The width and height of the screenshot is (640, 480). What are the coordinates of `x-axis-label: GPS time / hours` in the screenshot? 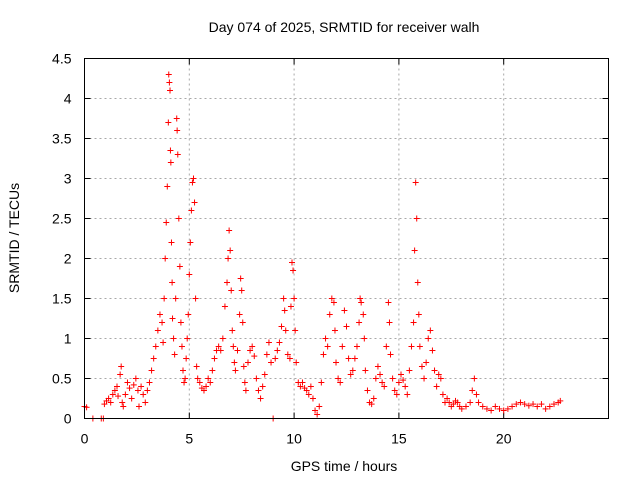 It's located at (344, 466).